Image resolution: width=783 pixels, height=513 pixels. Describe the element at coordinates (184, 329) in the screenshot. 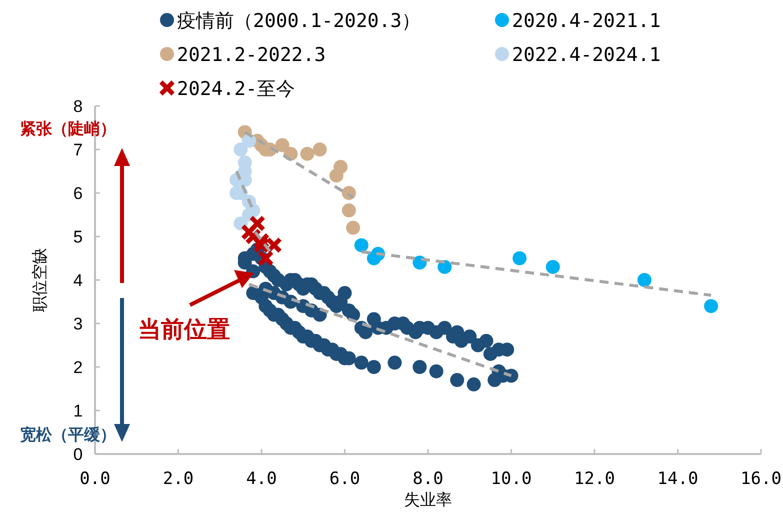

I see `annotation: 当前位置` at that location.